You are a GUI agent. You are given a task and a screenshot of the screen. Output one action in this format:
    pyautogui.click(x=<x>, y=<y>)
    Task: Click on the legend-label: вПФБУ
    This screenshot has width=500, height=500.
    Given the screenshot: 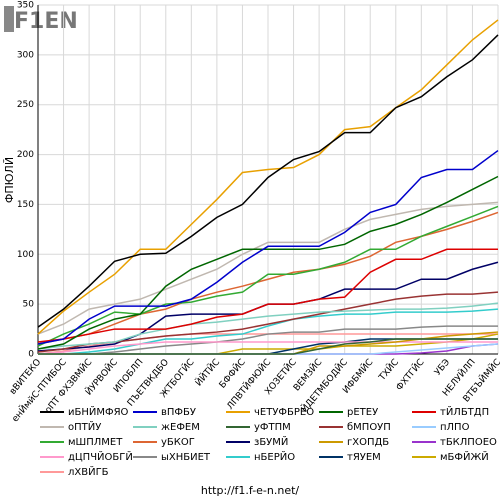 What is the action you would take?
    pyautogui.click(x=178, y=412)
    